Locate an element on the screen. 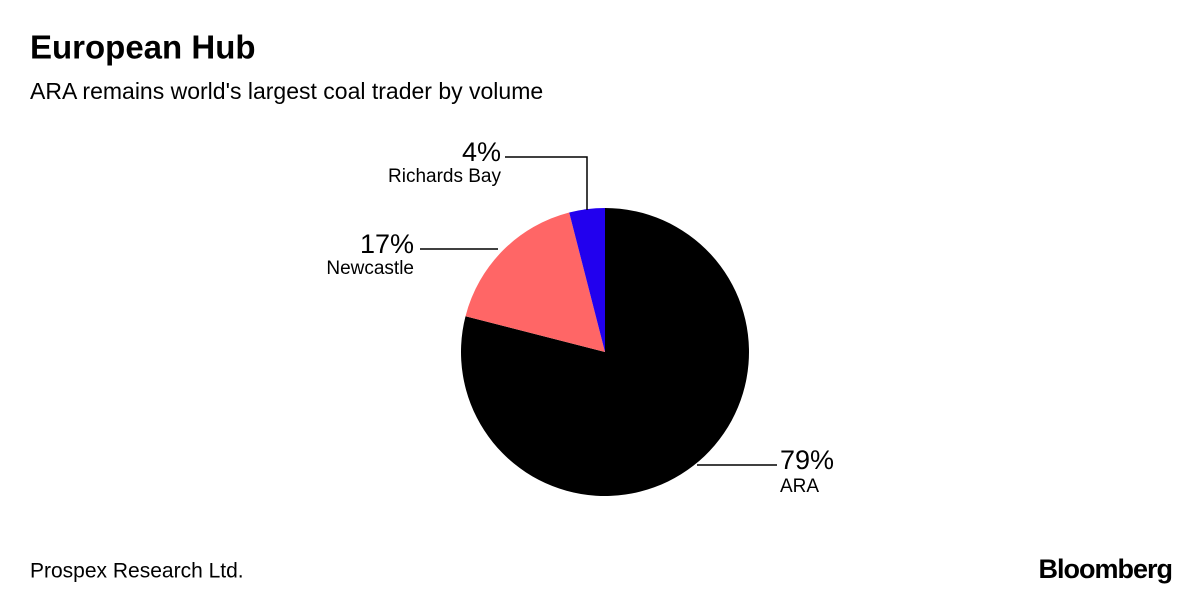 The height and width of the screenshot is (598, 1200). category-label: Richards Bay is located at coordinates (444, 176).